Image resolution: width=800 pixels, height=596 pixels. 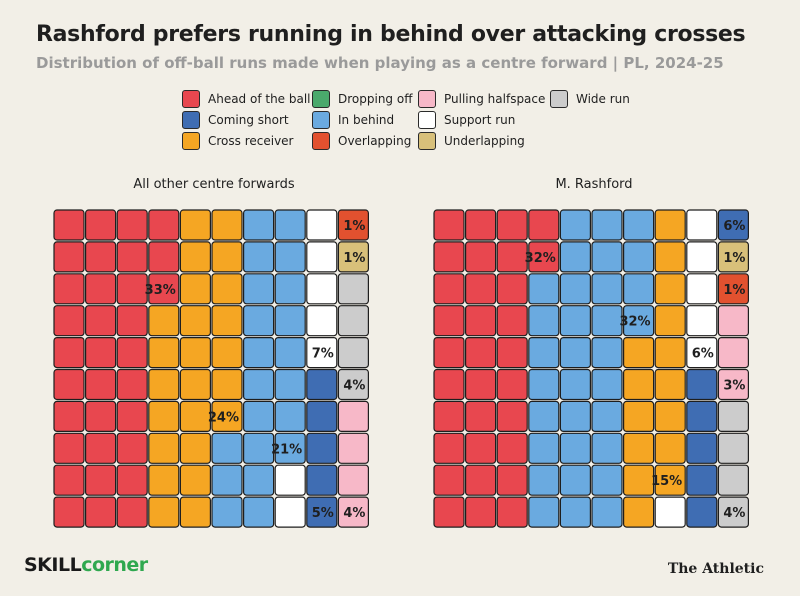 I want to click on data-label-cross: 24%, so click(x=223, y=417).